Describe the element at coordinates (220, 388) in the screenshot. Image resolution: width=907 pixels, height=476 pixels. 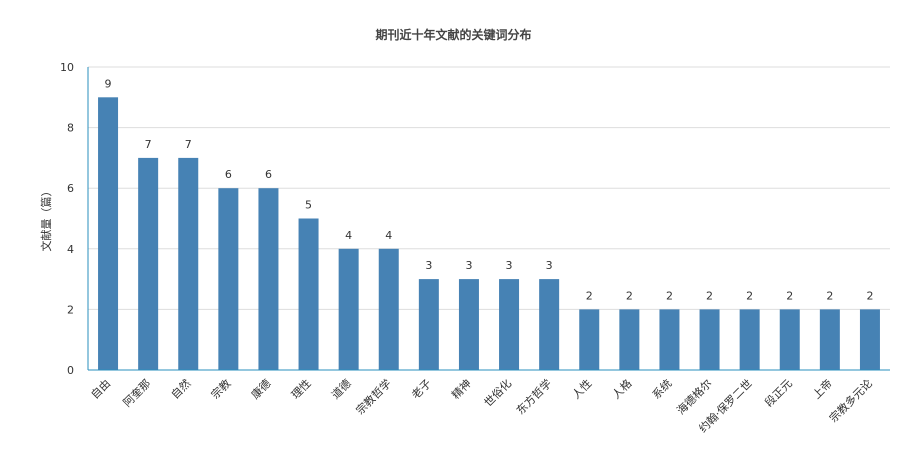
I see `x-tick-label: 宗教` at that location.